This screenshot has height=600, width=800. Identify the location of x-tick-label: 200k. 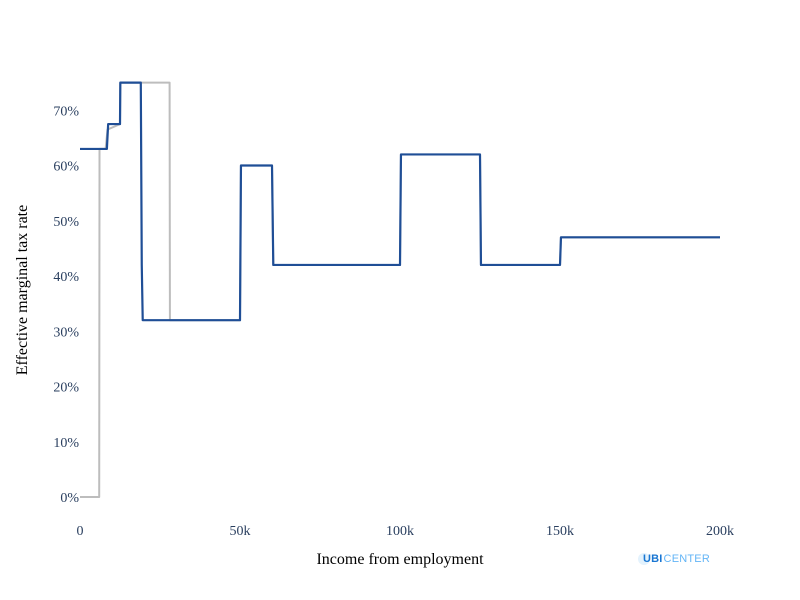
(720, 531).